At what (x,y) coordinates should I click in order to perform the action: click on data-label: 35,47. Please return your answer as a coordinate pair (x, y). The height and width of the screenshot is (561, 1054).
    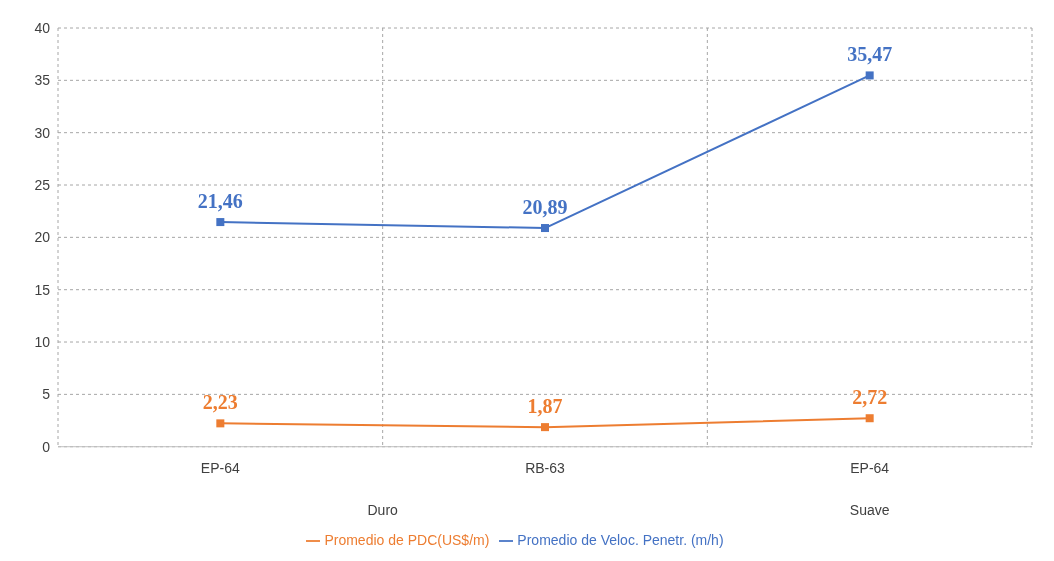
    Looking at the image, I should click on (870, 54).